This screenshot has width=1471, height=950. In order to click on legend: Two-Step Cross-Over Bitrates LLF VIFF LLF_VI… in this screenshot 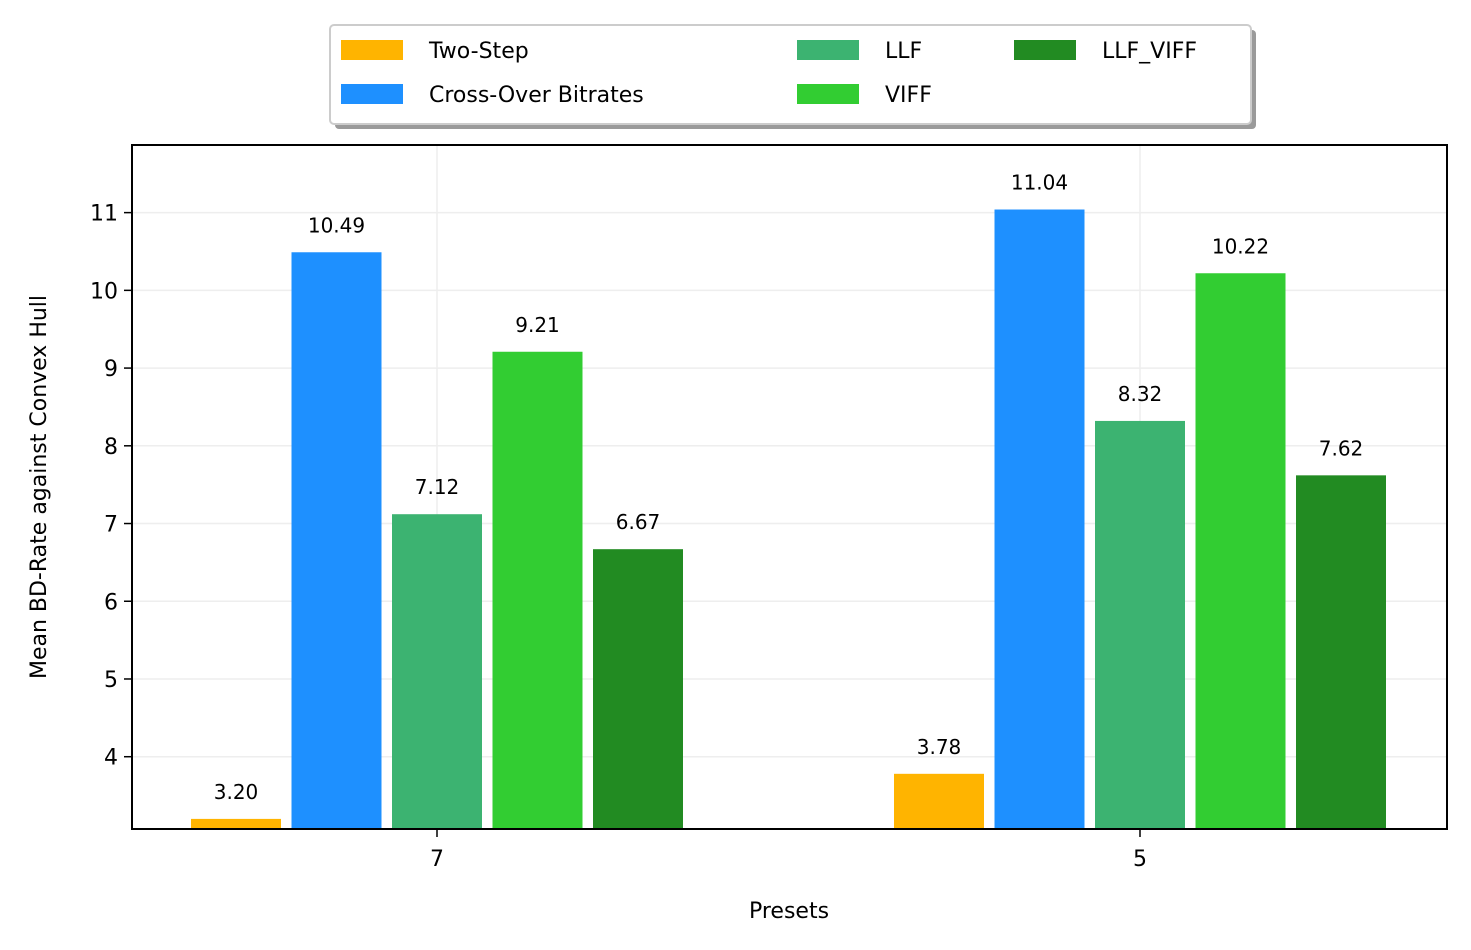, I will do `click(792, 76)`.